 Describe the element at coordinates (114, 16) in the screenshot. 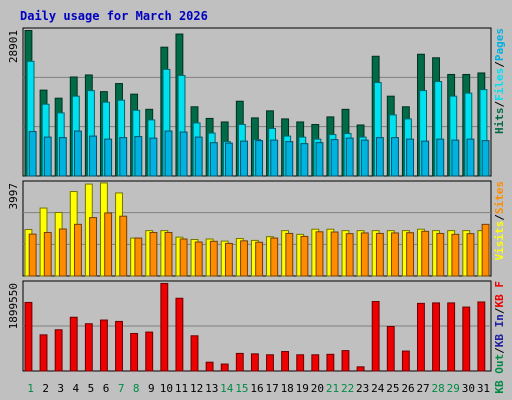

I see `chart-title: Daily usage for March 2026` at that location.